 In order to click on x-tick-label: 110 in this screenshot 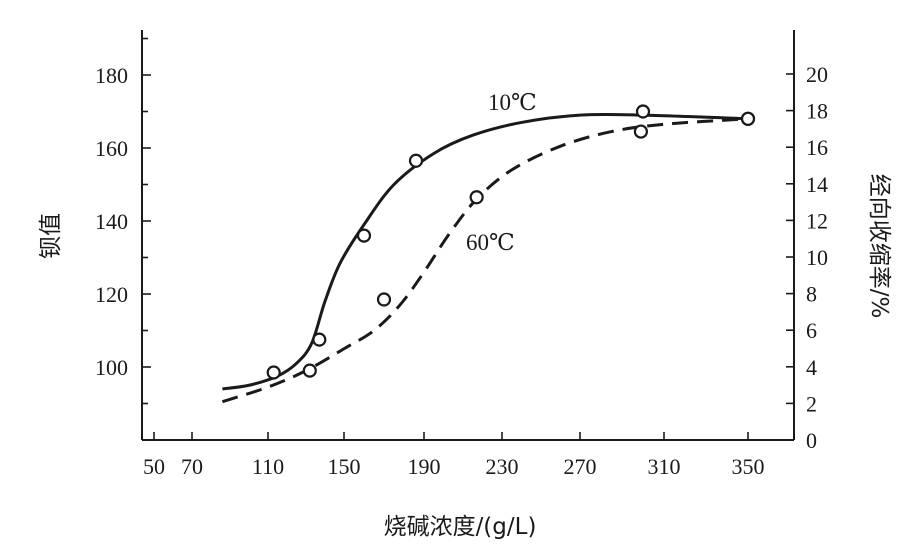, I will do `click(268, 466)`.